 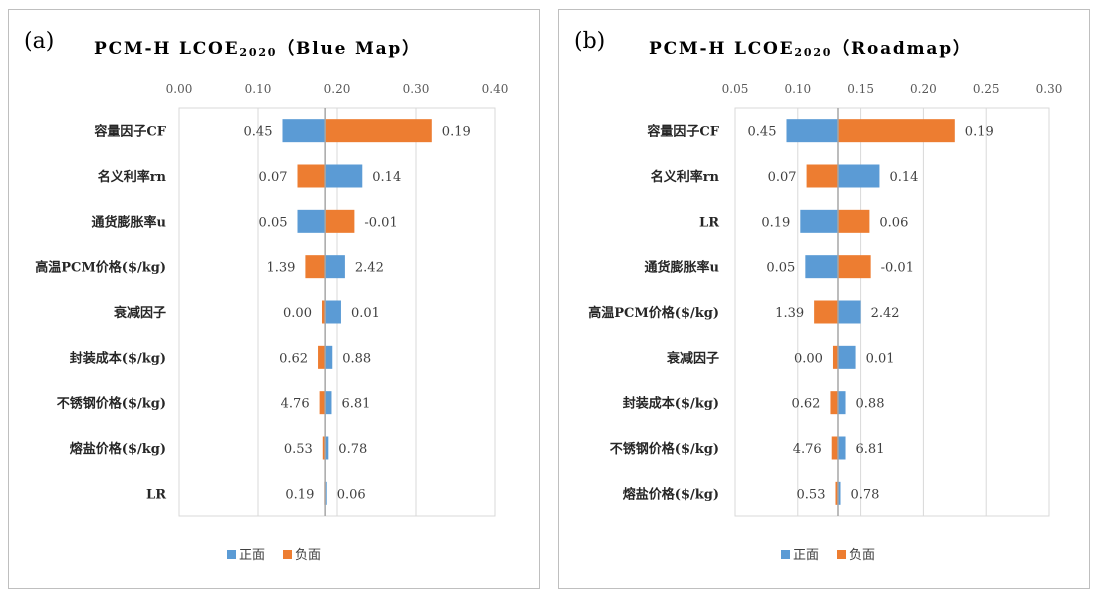 What do you see at coordinates (293, 358) in the screenshot?
I see `low-value-label: 0.62` at bounding box center [293, 358].